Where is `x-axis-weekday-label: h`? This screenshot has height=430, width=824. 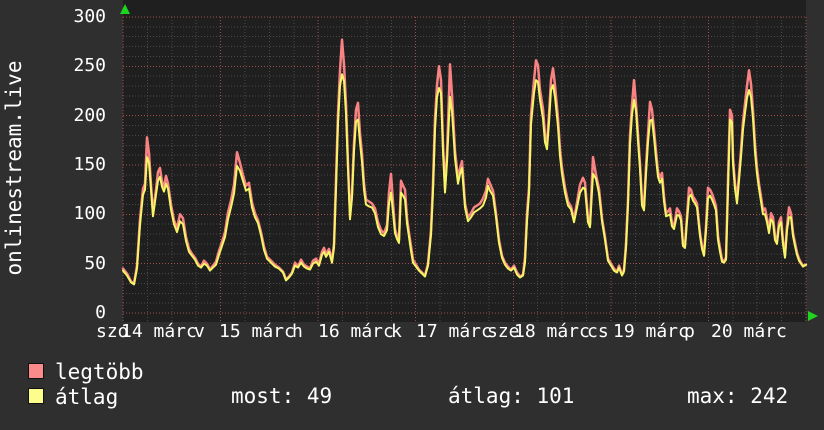 x-axis-weekday-label: h is located at coordinates (297, 331).